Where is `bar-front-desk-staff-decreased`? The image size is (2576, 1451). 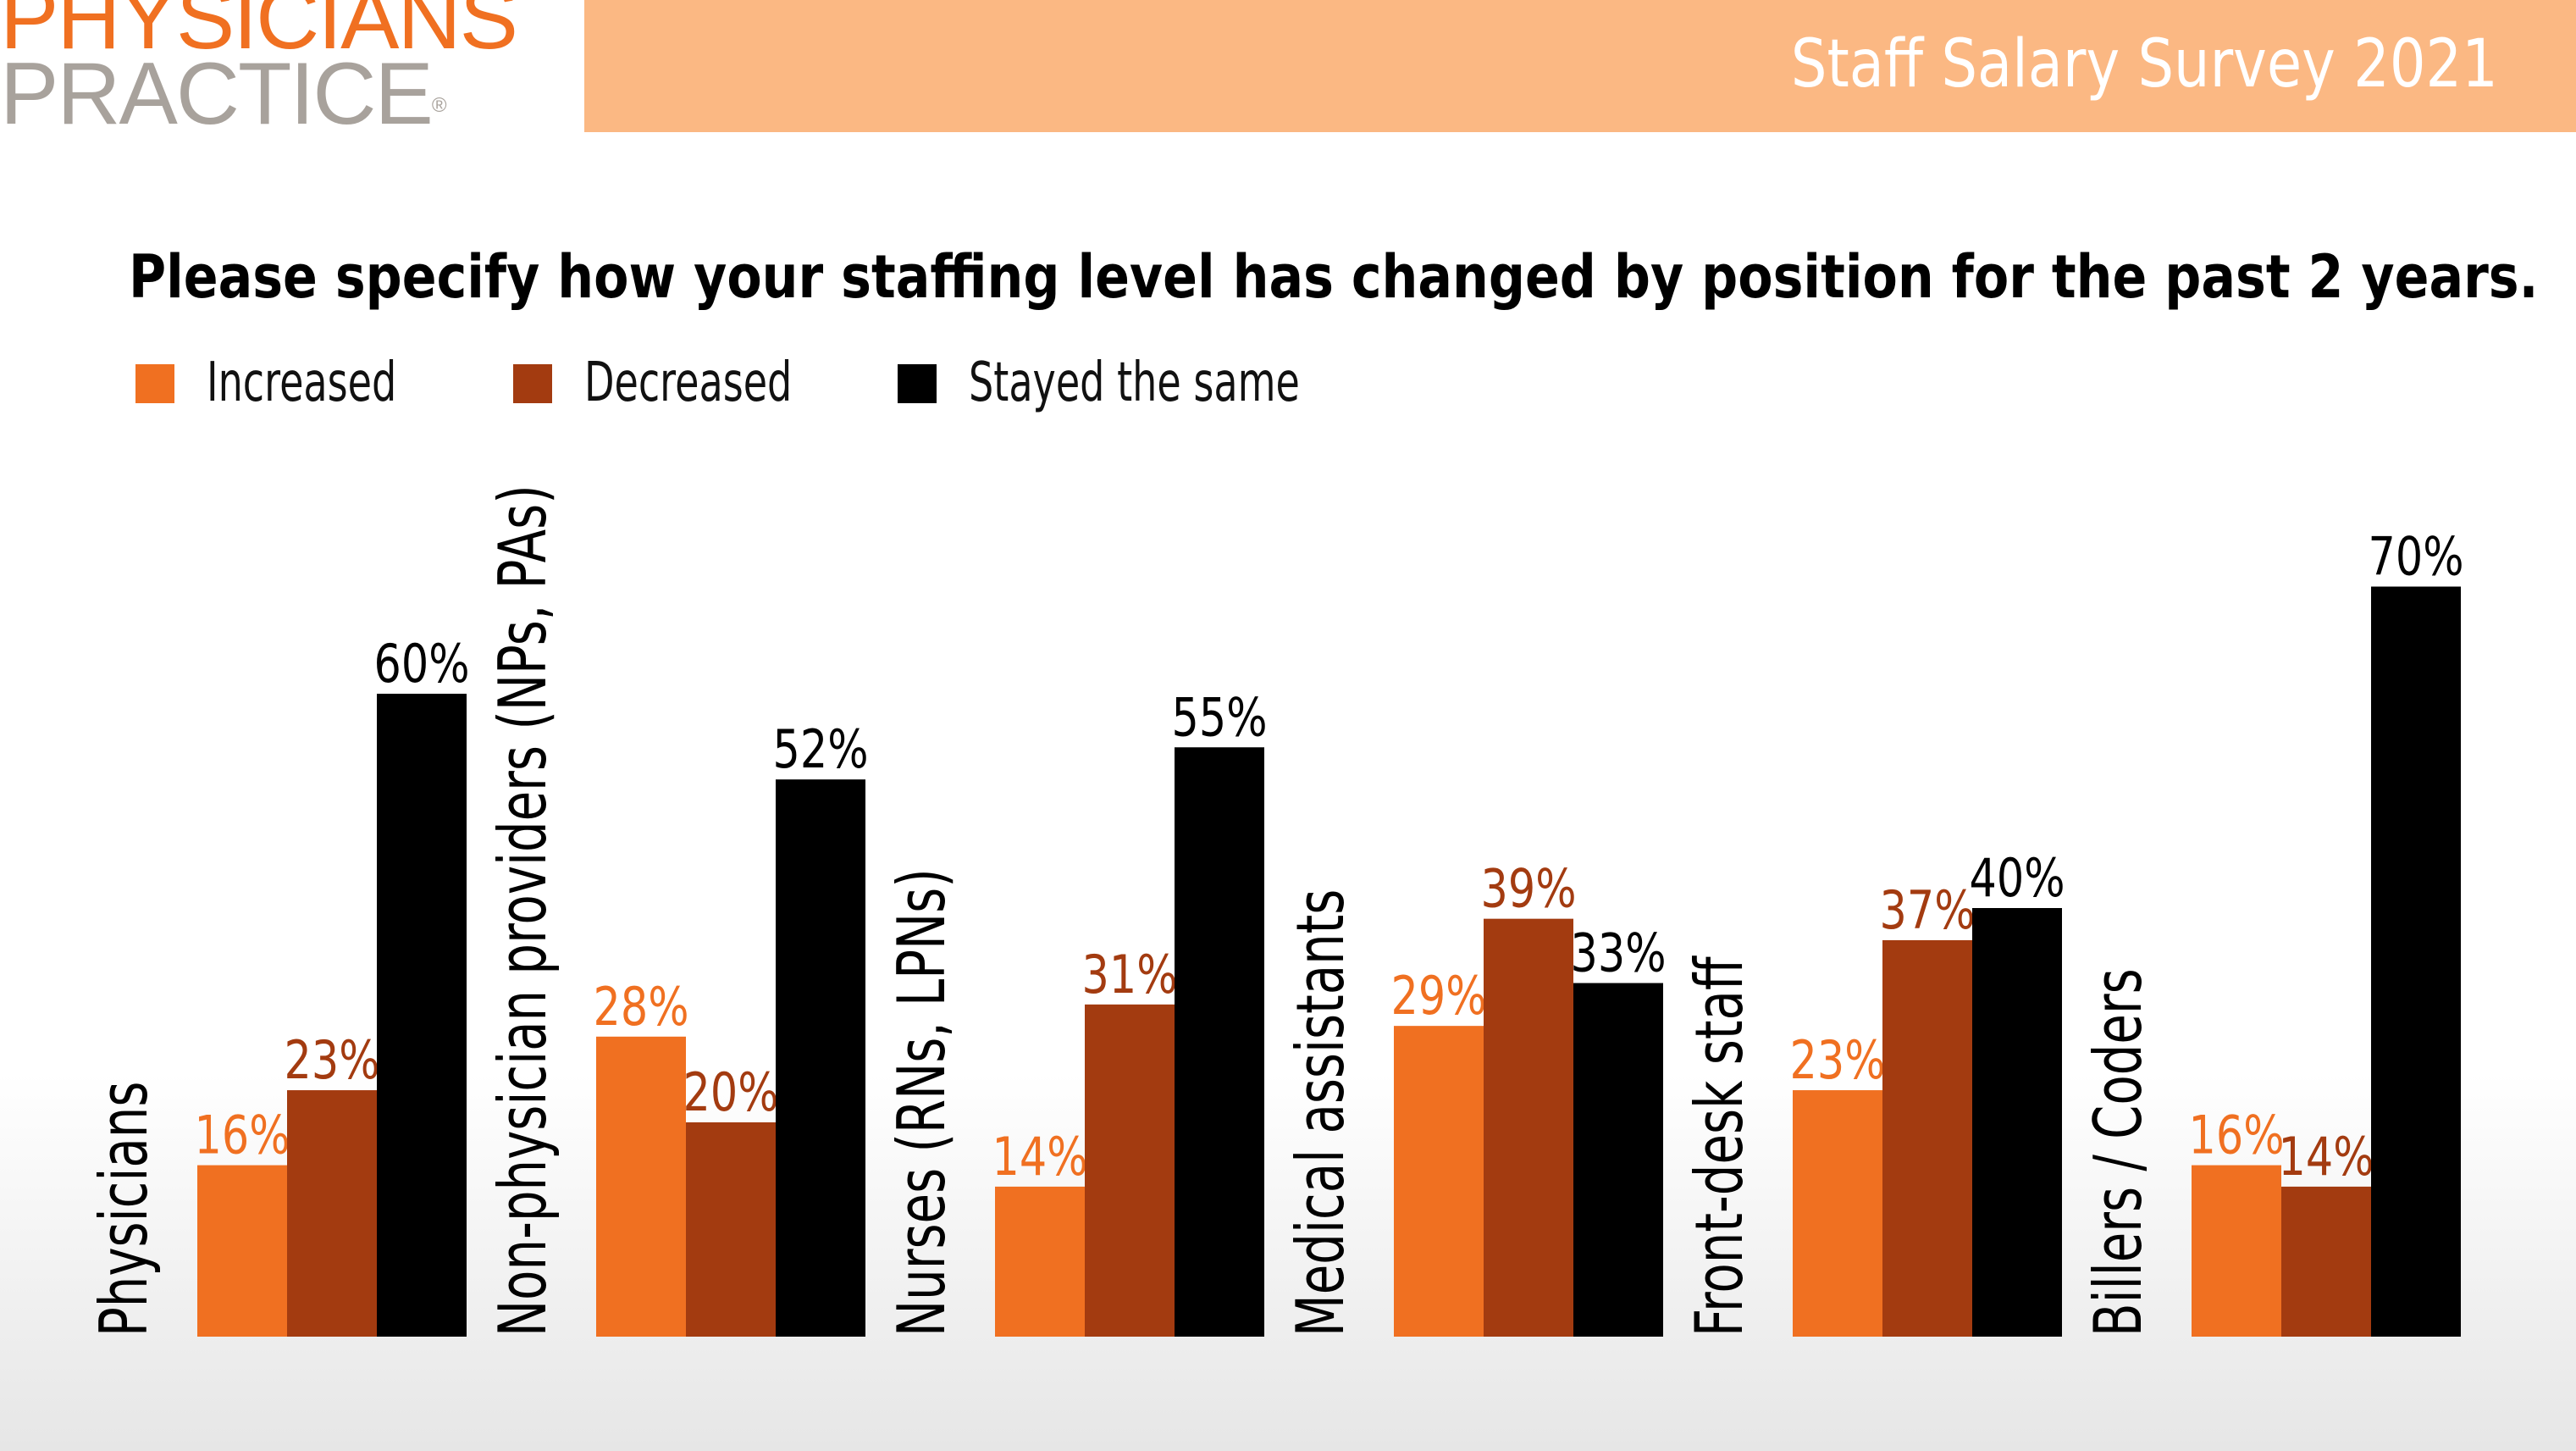
bar-front-desk-staff-decreased is located at coordinates (1927, 1138).